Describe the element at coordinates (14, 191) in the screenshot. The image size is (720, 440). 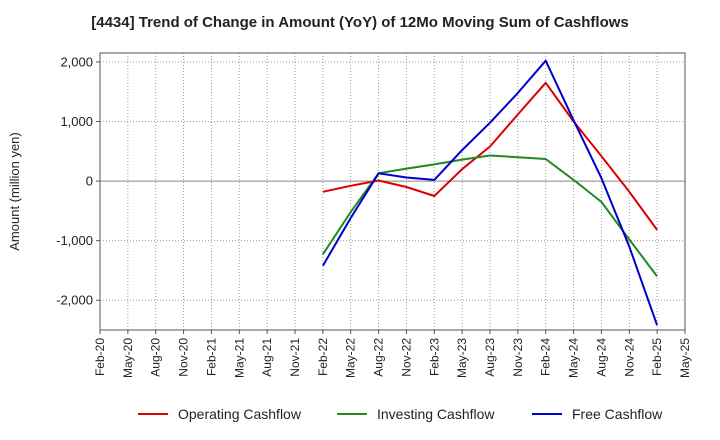
I see `y-axis-label: Amount (million yen)` at that location.